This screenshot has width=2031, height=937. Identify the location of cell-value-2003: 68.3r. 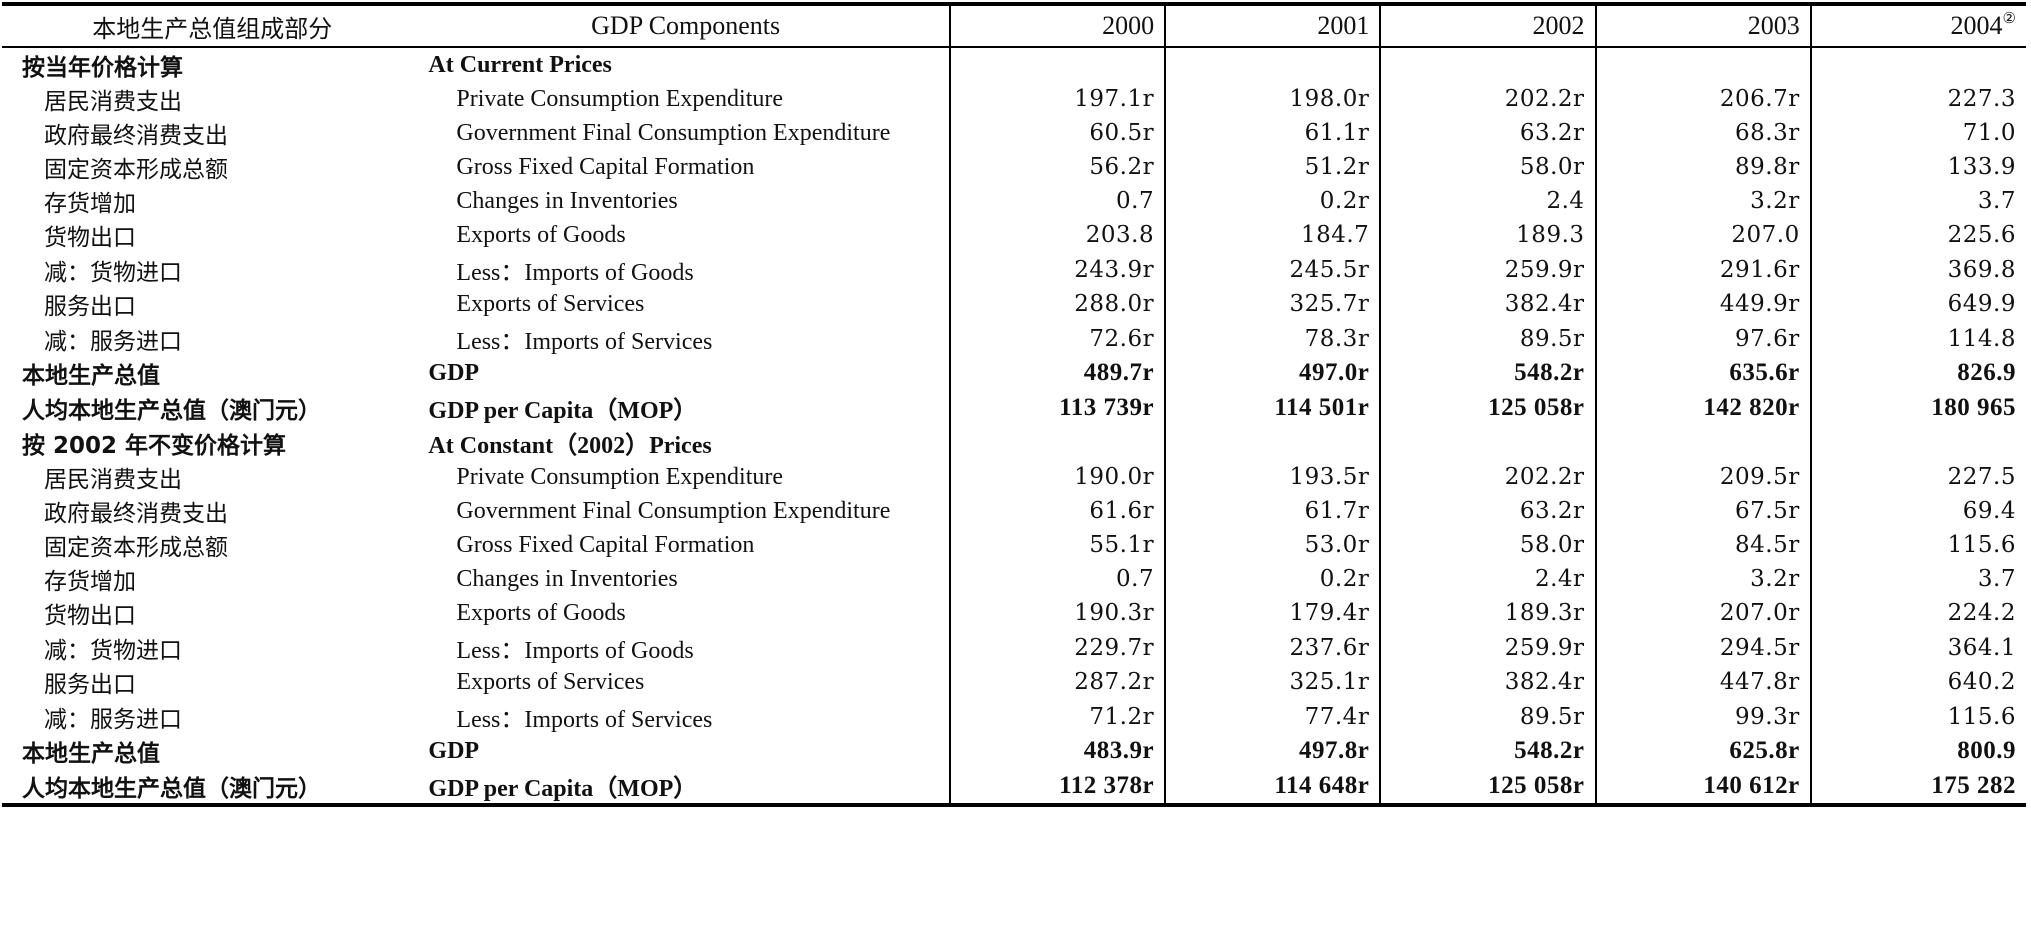
(1702, 133).